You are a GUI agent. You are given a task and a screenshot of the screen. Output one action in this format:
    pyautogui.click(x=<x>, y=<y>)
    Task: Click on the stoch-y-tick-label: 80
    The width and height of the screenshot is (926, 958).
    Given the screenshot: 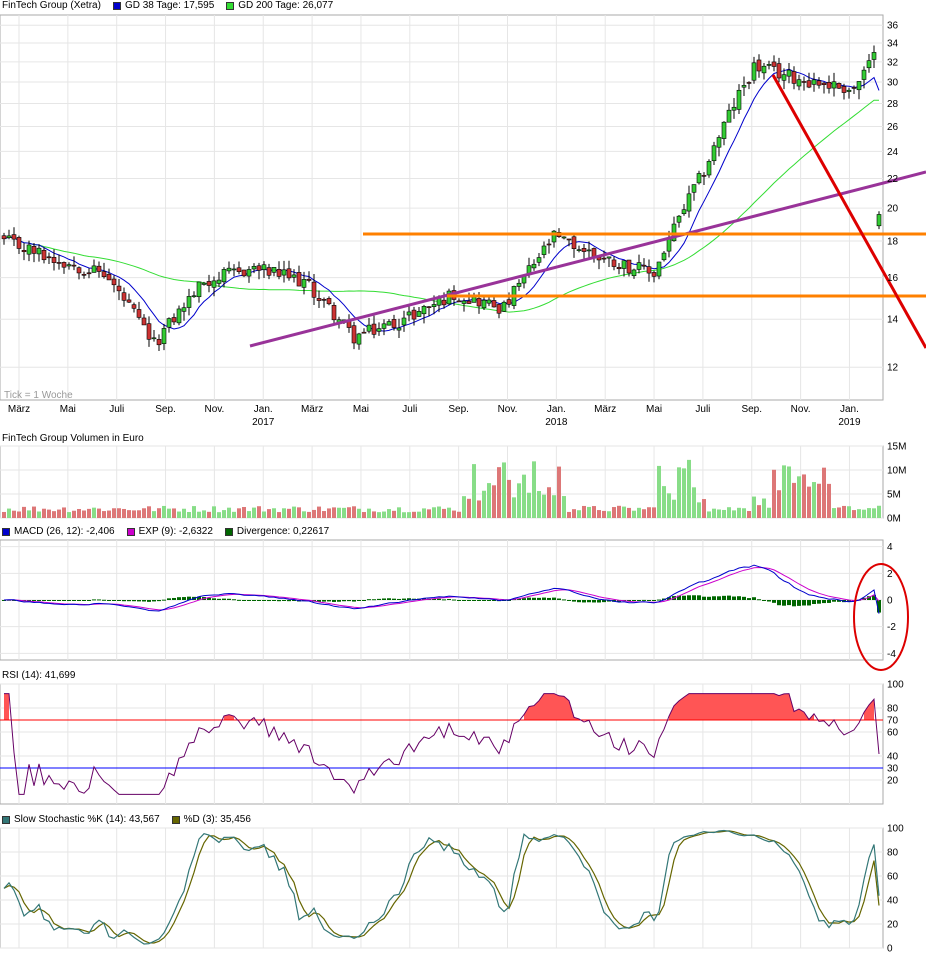 What is the action you would take?
    pyautogui.click(x=893, y=853)
    